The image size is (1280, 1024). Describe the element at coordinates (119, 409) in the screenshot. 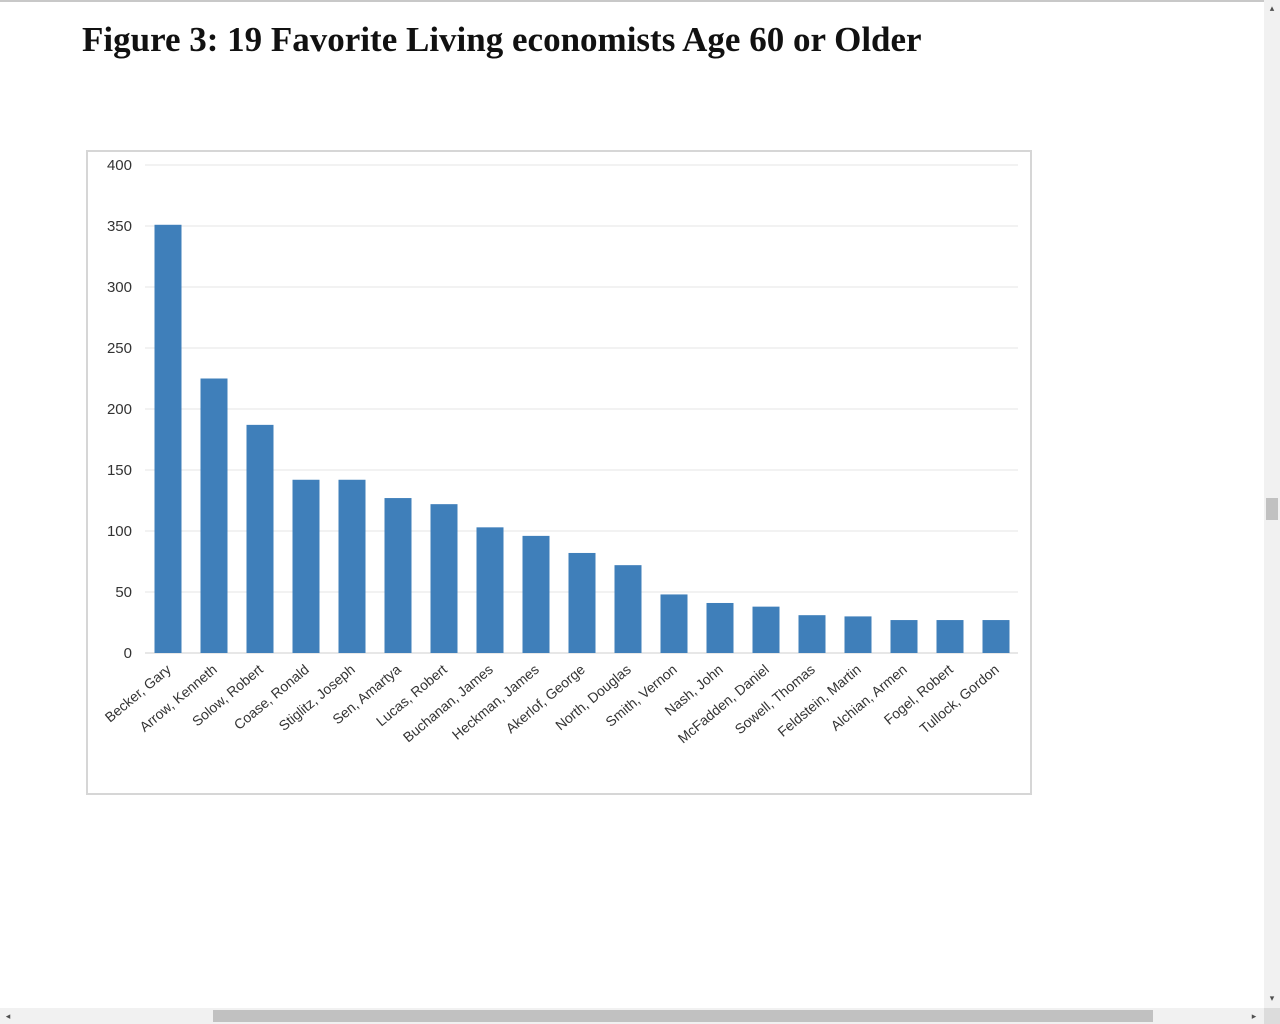

I see `y-tick-label: 200` at that location.